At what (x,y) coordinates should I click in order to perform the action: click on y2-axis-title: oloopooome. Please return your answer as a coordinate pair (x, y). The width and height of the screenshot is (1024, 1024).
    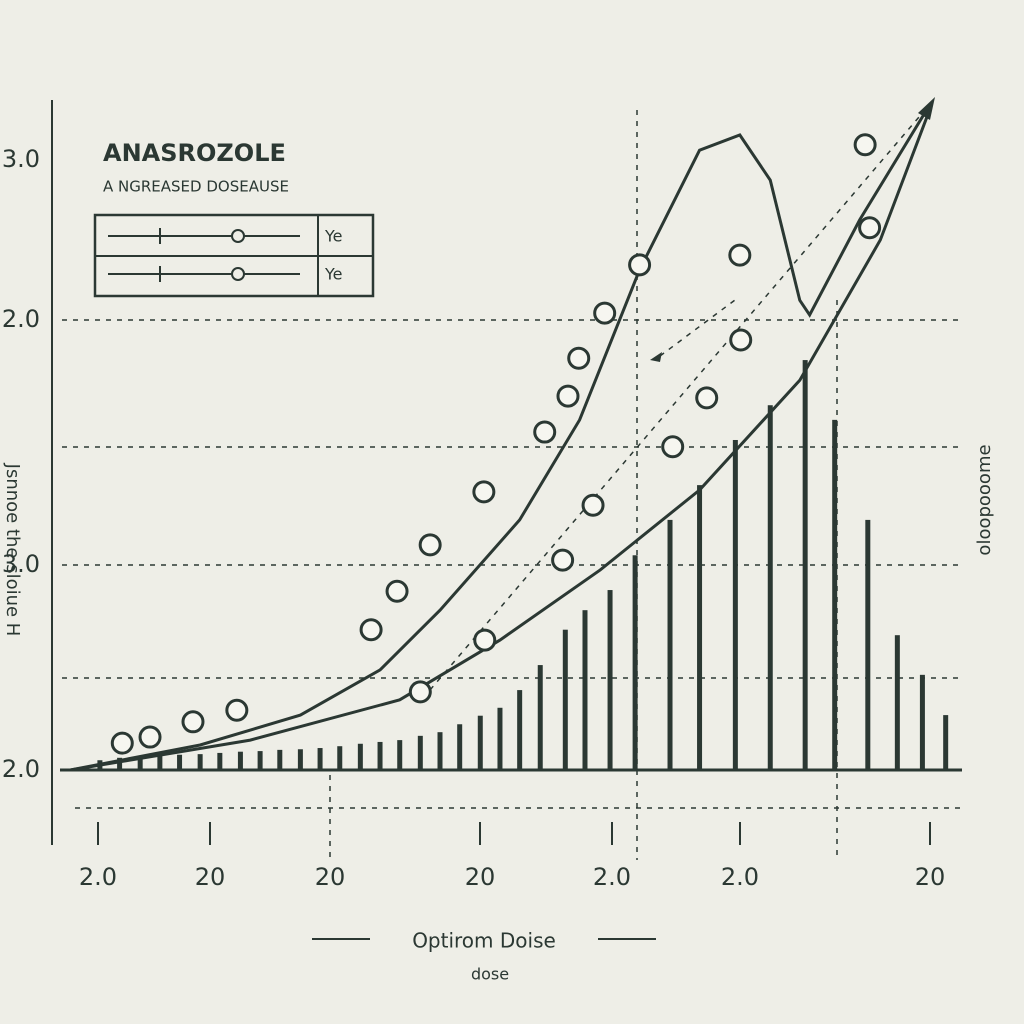
    Looking at the image, I should click on (984, 499).